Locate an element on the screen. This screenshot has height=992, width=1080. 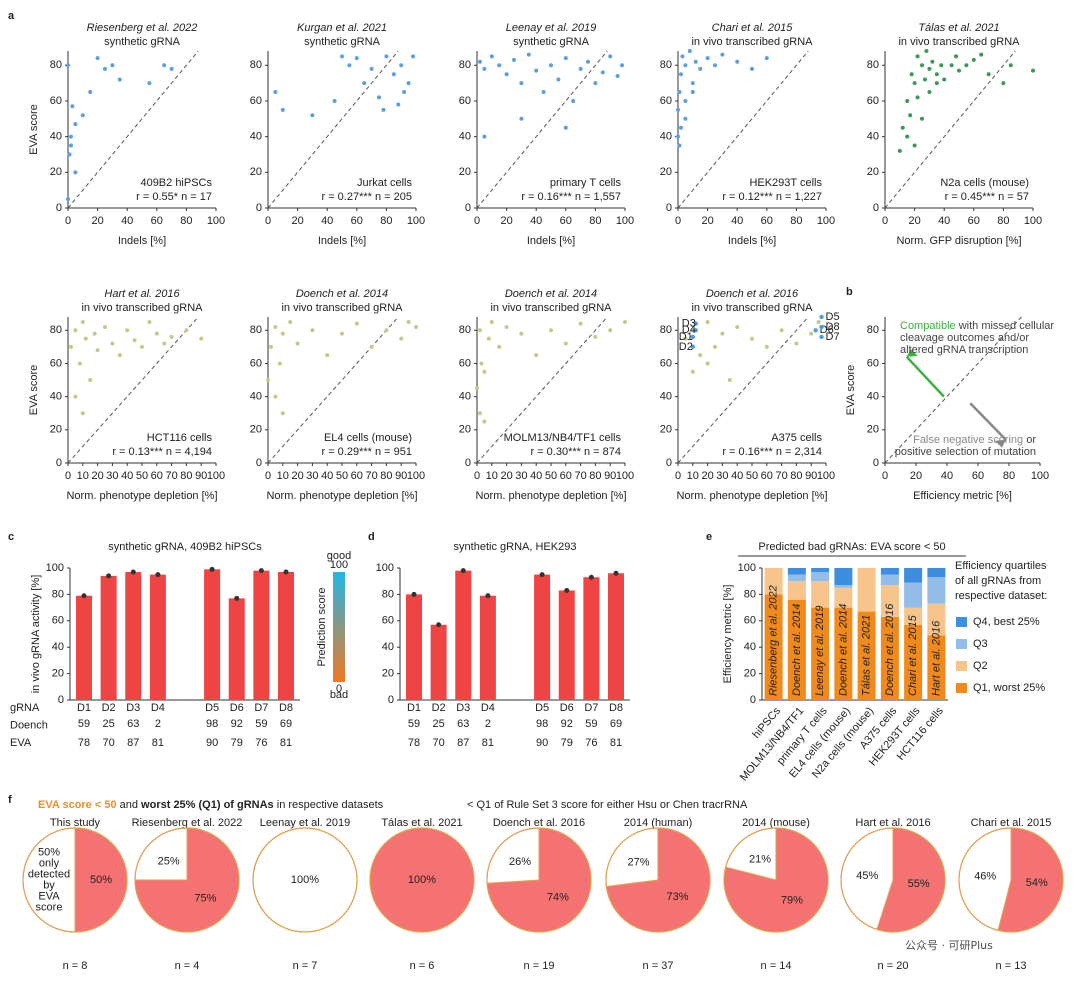
colorbar-tick-label: 0 is located at coordinates (339, 689).